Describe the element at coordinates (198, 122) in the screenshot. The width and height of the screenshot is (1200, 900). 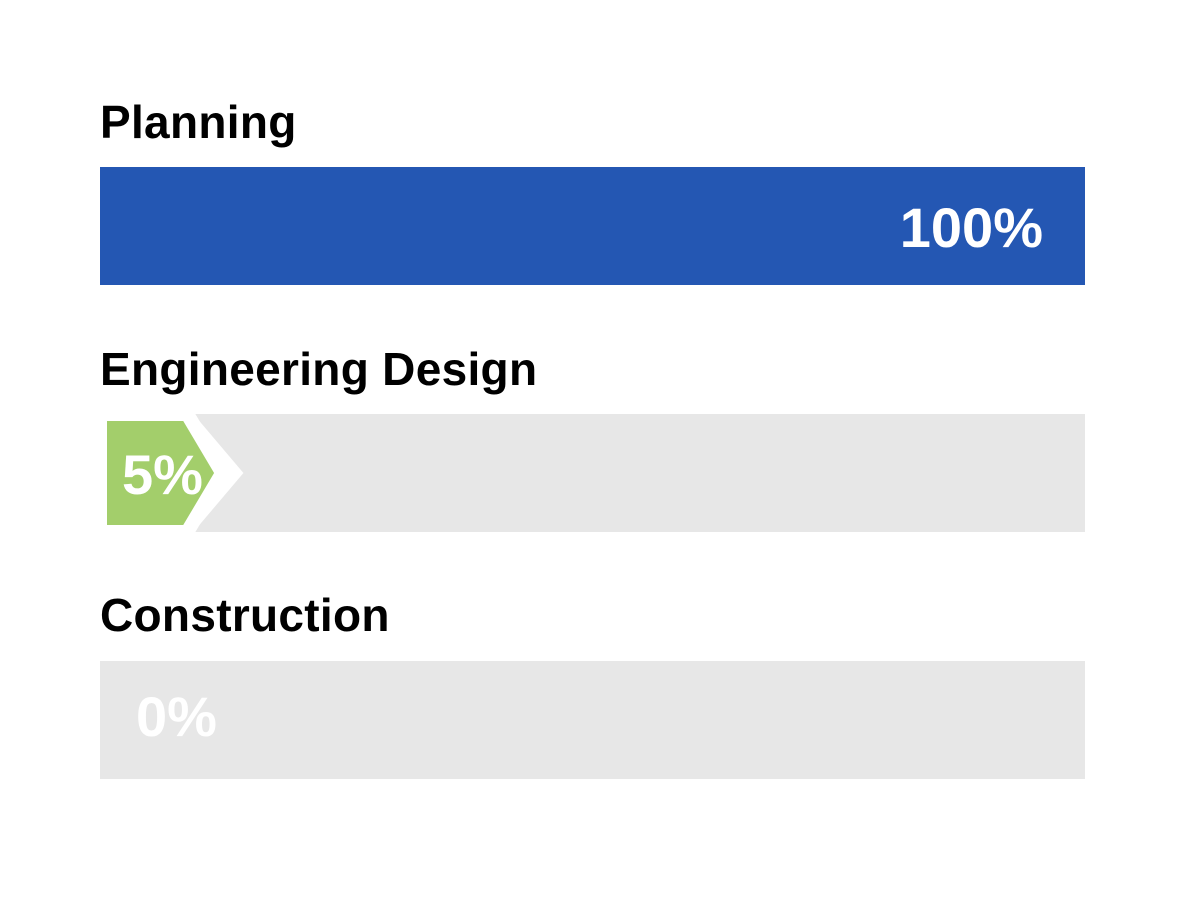
I see `phase-label-planning: Planning` at that location.